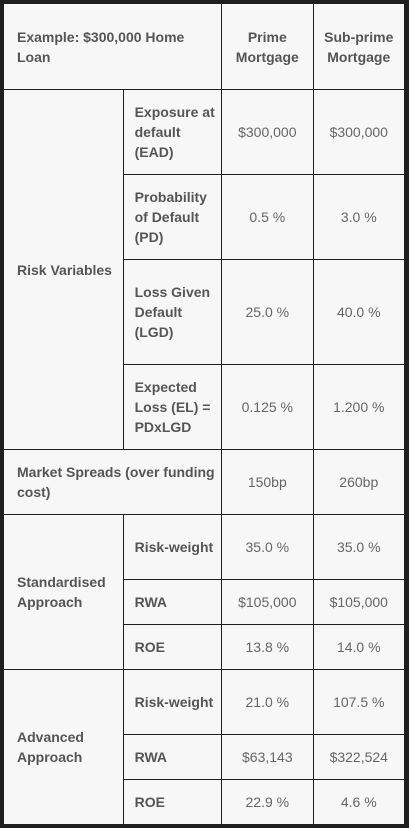 This screenshot has height=828, width=409. What do you see at coordinates (172, 407) in the screenshot?
I see `row-label-el: Expected Loss (EL) = PDxLGD` at bounding box center [172, 407].